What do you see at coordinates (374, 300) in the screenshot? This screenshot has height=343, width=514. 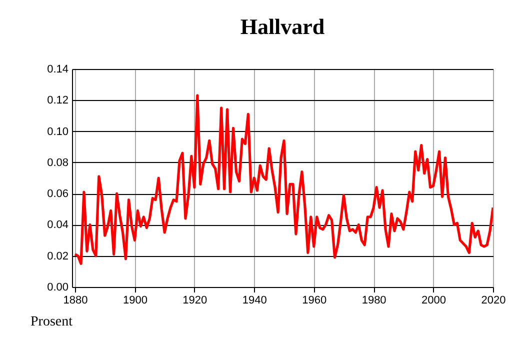 I see `x-tick-label: 1980` at bounding box center [374, 300].